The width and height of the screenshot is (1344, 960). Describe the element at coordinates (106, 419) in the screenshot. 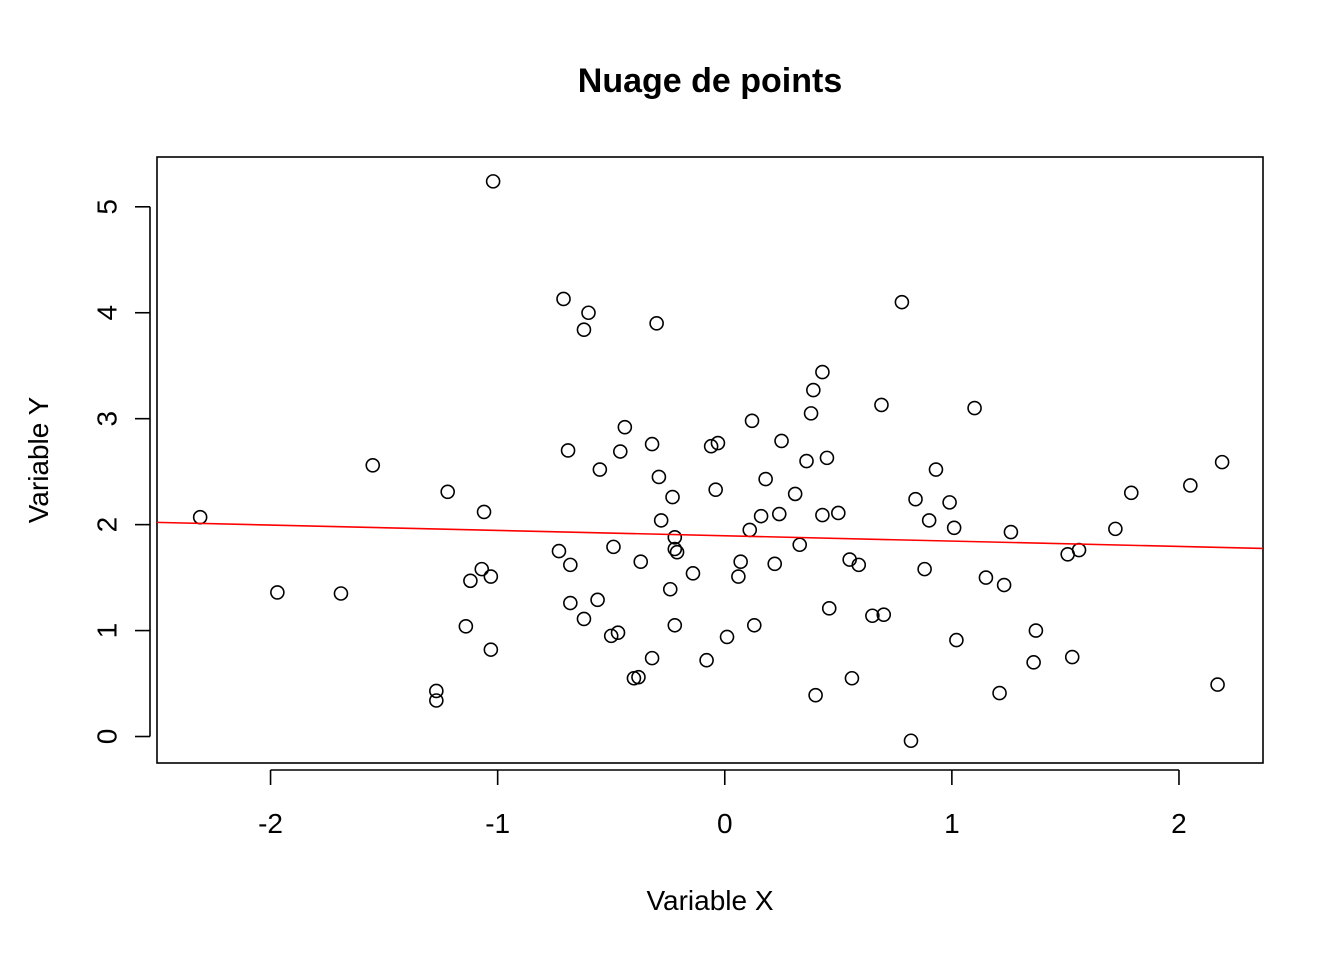

I see `y-tick-label: 3` at that location.